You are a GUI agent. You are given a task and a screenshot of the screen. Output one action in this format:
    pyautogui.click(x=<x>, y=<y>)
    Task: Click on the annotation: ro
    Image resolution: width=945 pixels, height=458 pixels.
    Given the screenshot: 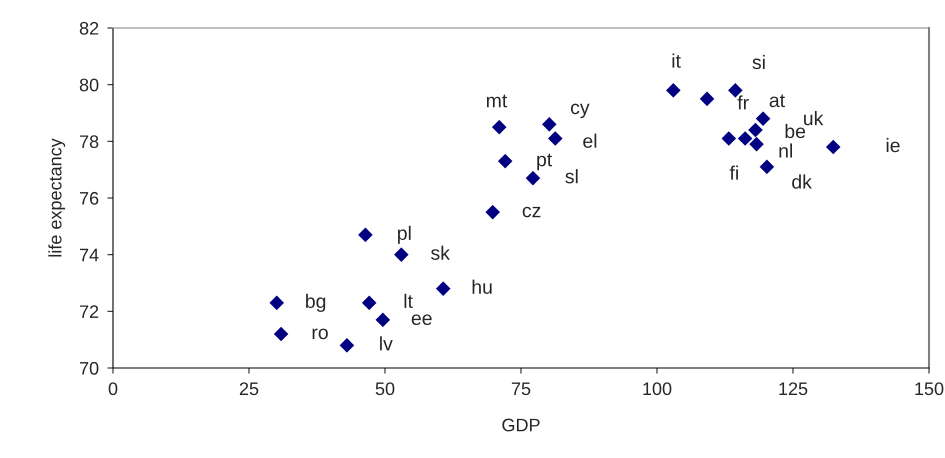 What is the action you would take?
    pyautogui.click(x=320, y=334)
    